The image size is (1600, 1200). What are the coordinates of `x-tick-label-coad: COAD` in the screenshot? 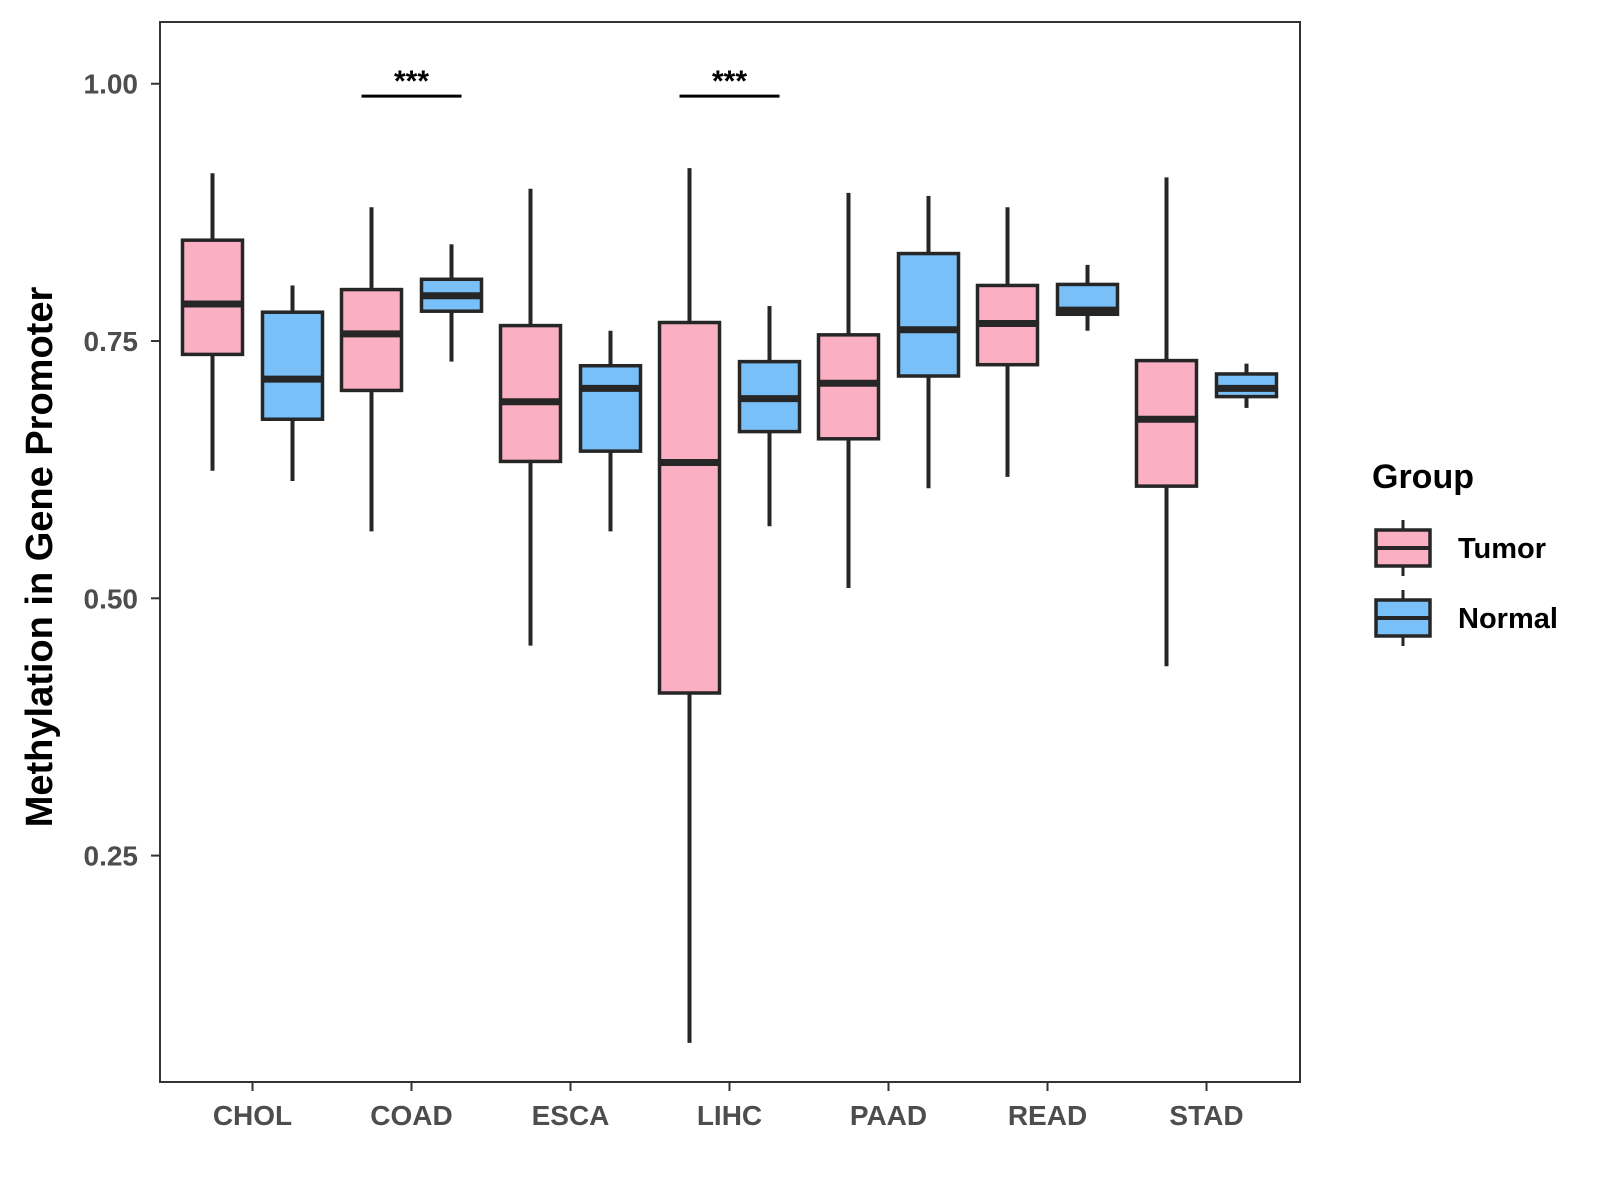 It's located at (411, 1115).